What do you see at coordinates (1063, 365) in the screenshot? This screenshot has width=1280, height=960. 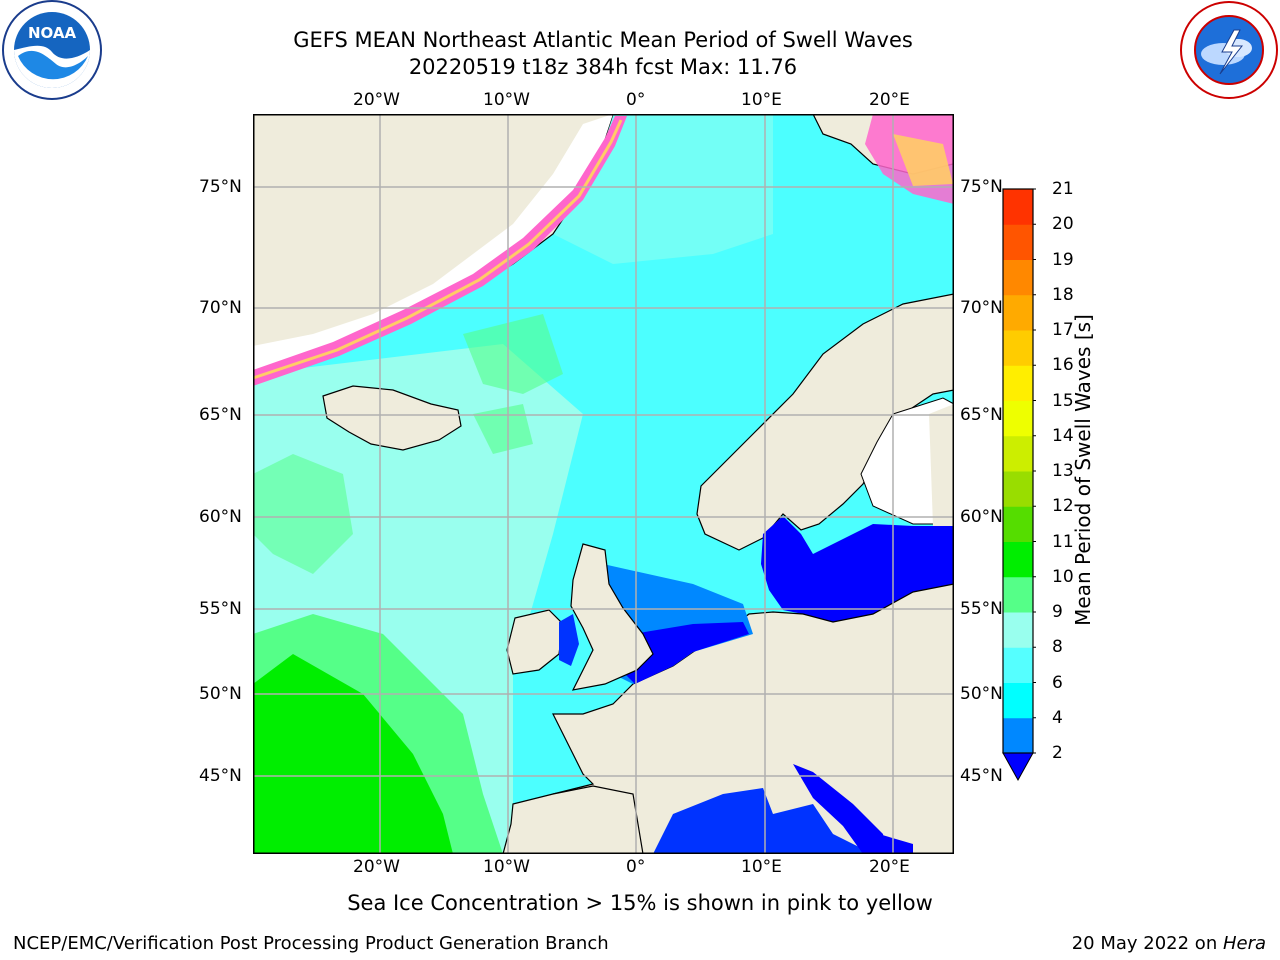 I see `colorbar-tick-label: 16` at bounding box center [1063, 365].